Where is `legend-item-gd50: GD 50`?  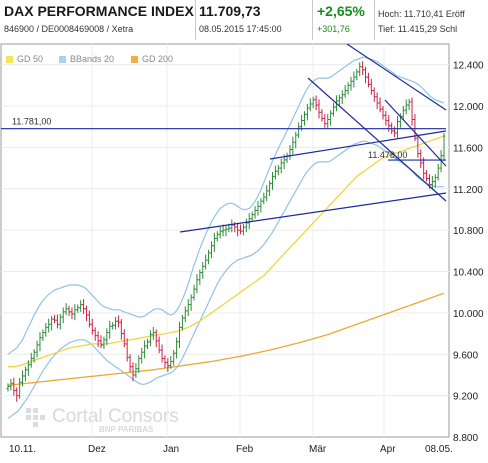 legend-item-gd50: GD 50 is located at coordinates (24, 59).